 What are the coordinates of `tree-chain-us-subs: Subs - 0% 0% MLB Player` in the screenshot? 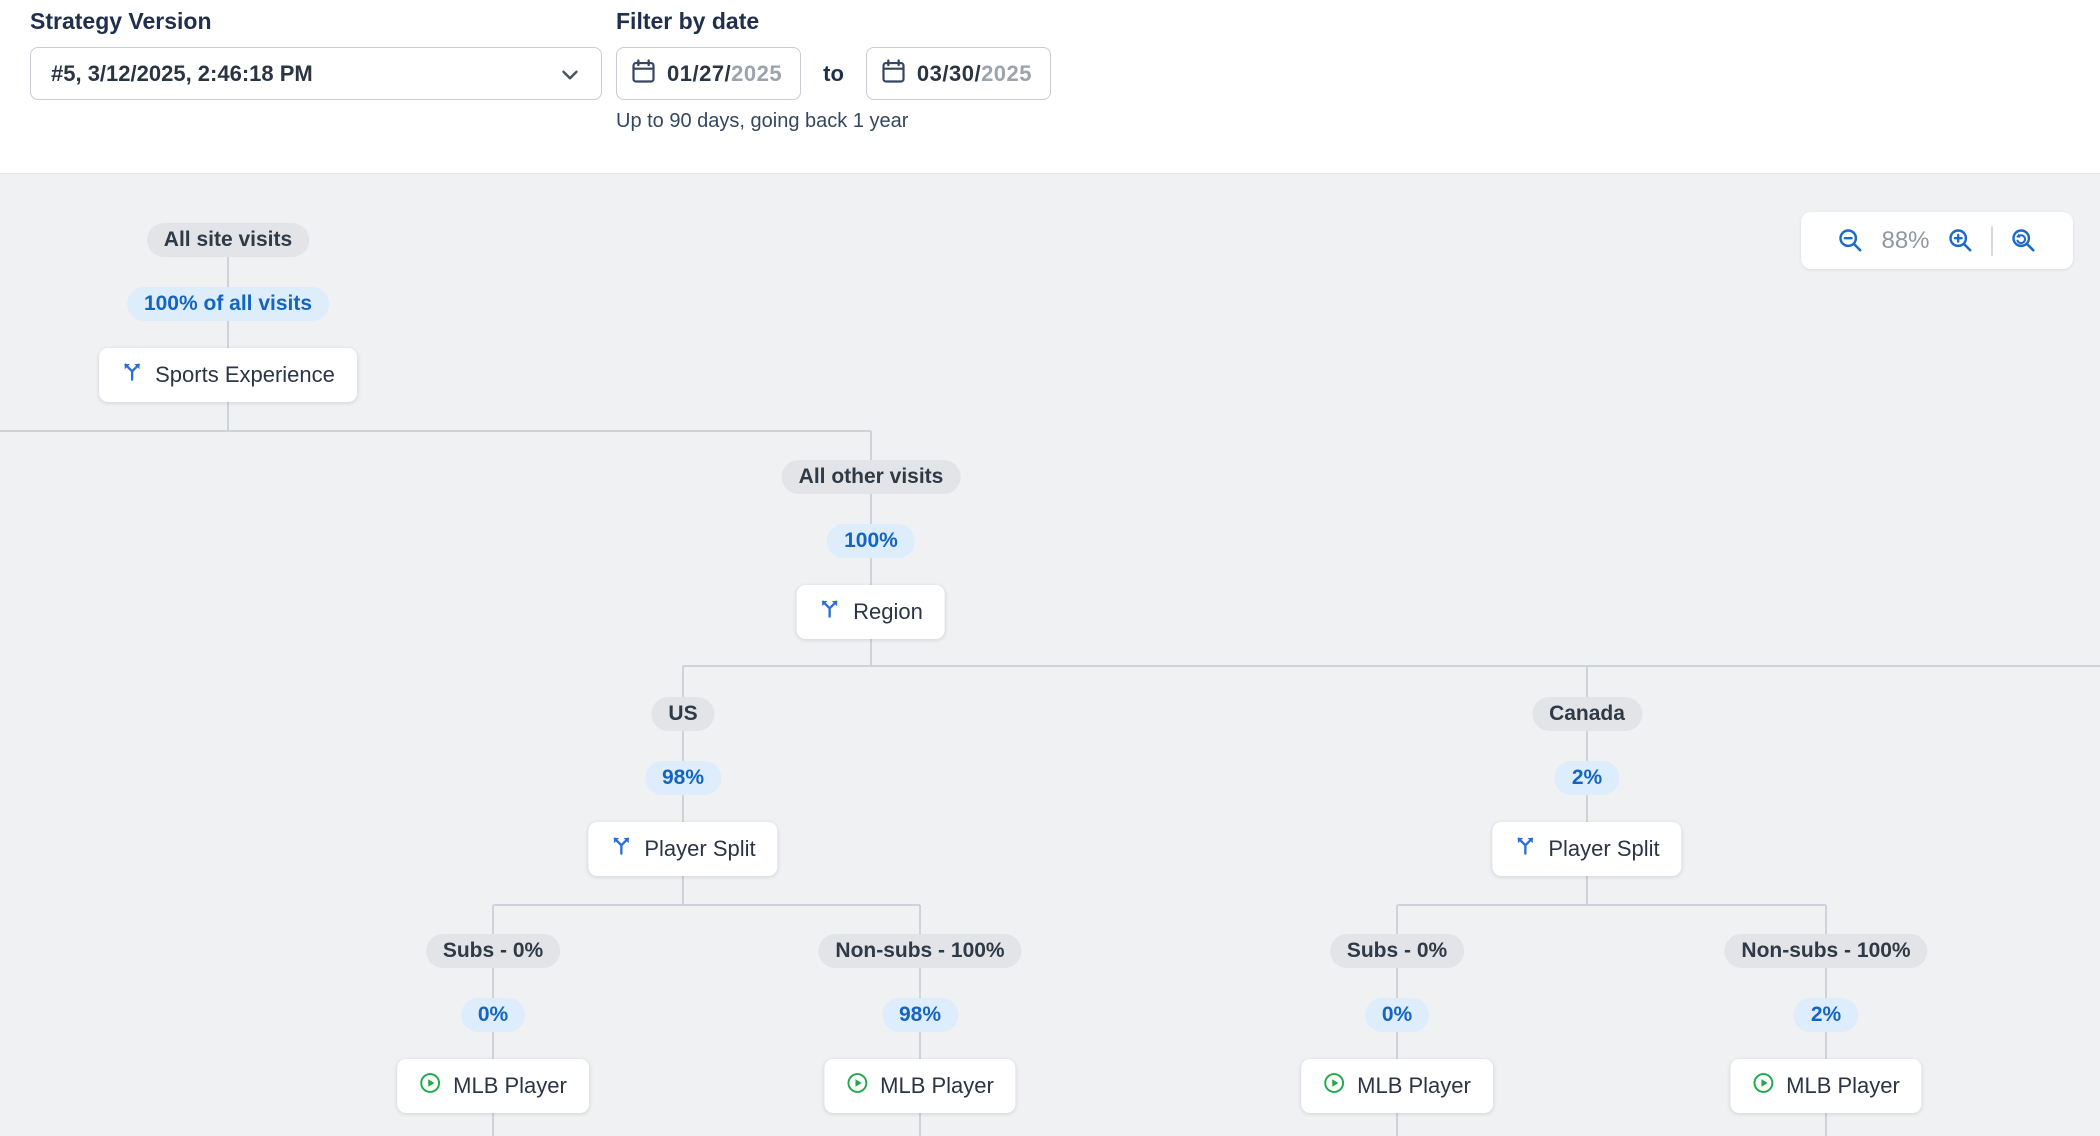 It's located at (493, 1023).